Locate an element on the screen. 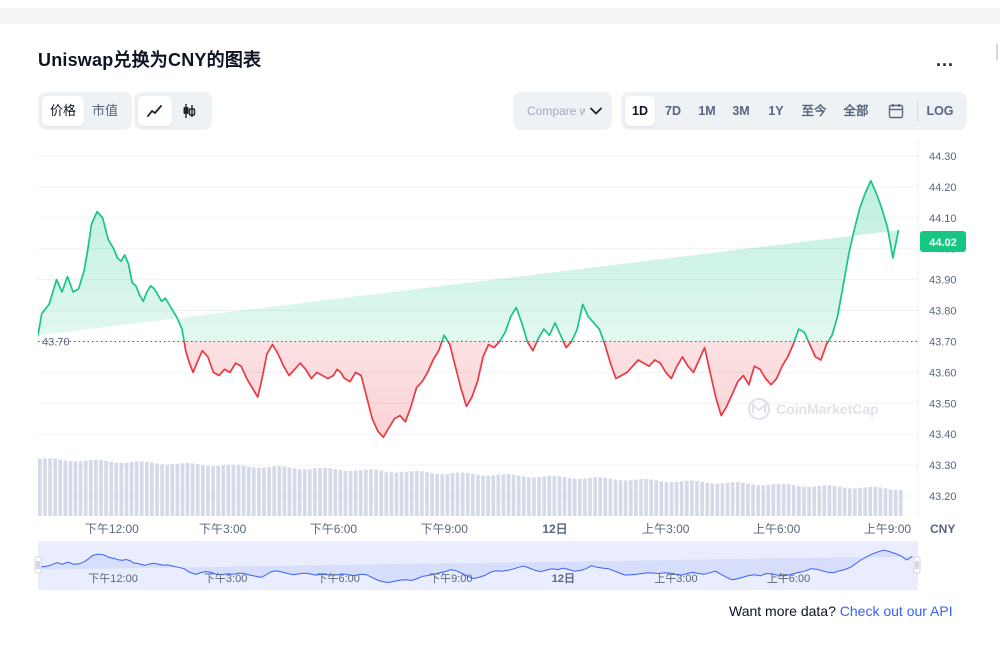  chart-type-toggle is located at coordinates (173, 111).